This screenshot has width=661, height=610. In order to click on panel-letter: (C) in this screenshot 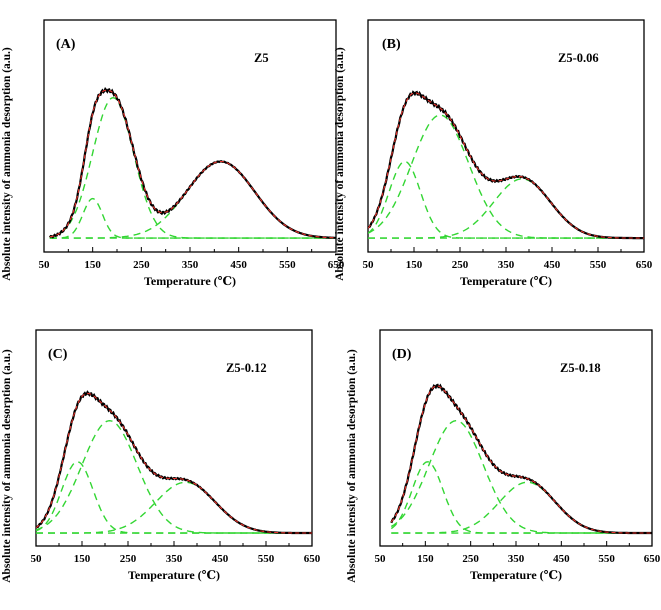, I will do `click(58, 354)`.